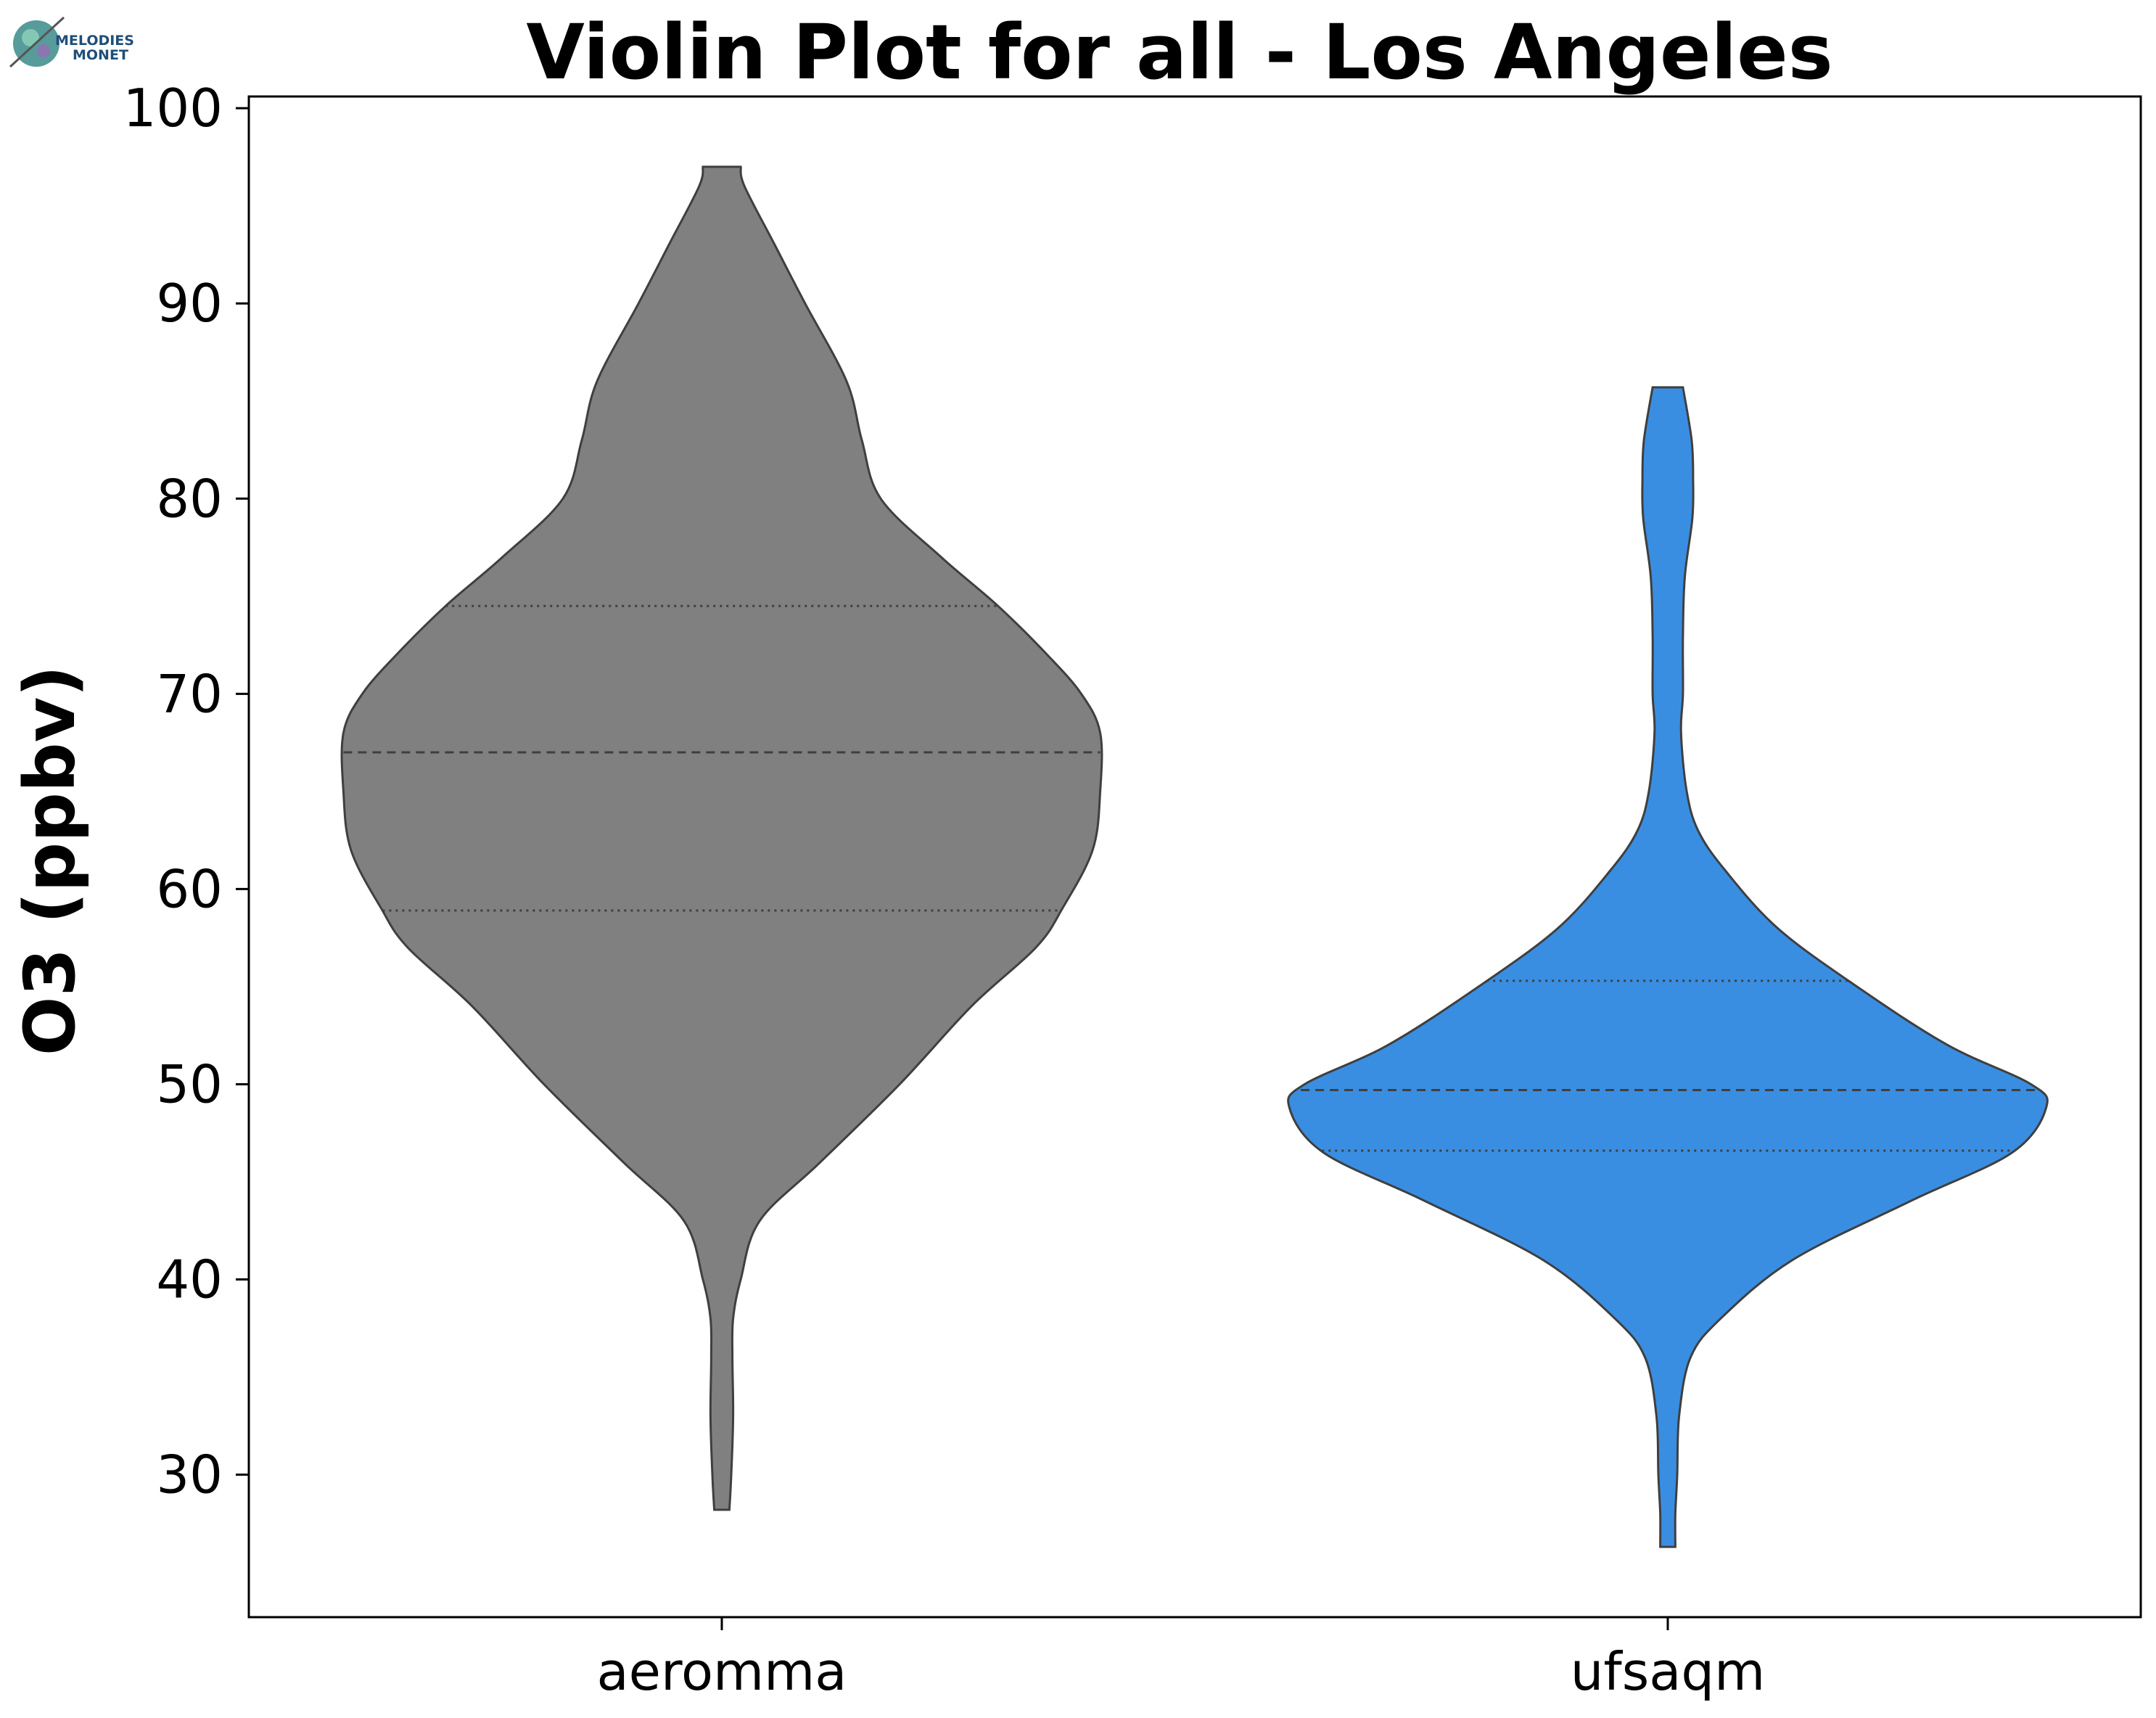 Image resolution: width=2156 pixels, height=1718 pixels. Describe the element at coordinates (50, 860) in the screenshot. I see `y-axis-label: O3 (ppbv)` at that location.